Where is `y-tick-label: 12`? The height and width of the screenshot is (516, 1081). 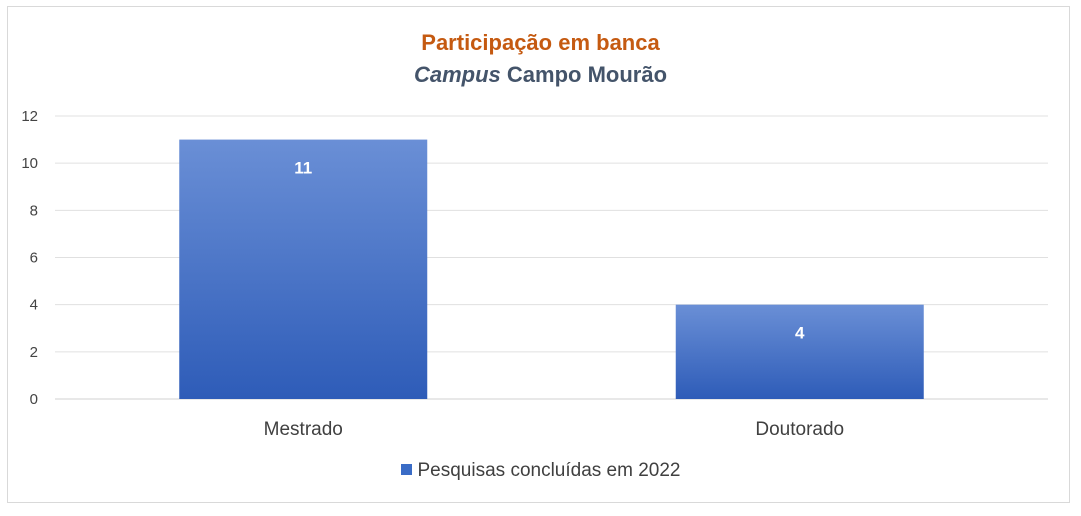
y-tick-label: 12 is located at coordinates (29, 116).